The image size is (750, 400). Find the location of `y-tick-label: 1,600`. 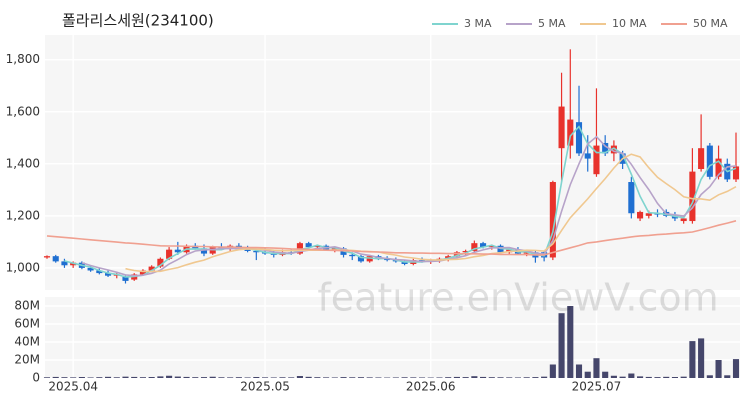

y-tick-label: 1,600 is located at coordinates (23, 111).